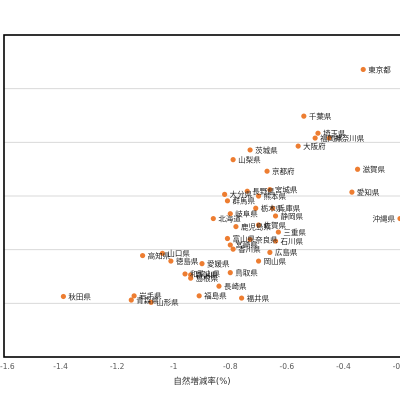  I want to click on point-label: 和歌山県, so click(205, 274).